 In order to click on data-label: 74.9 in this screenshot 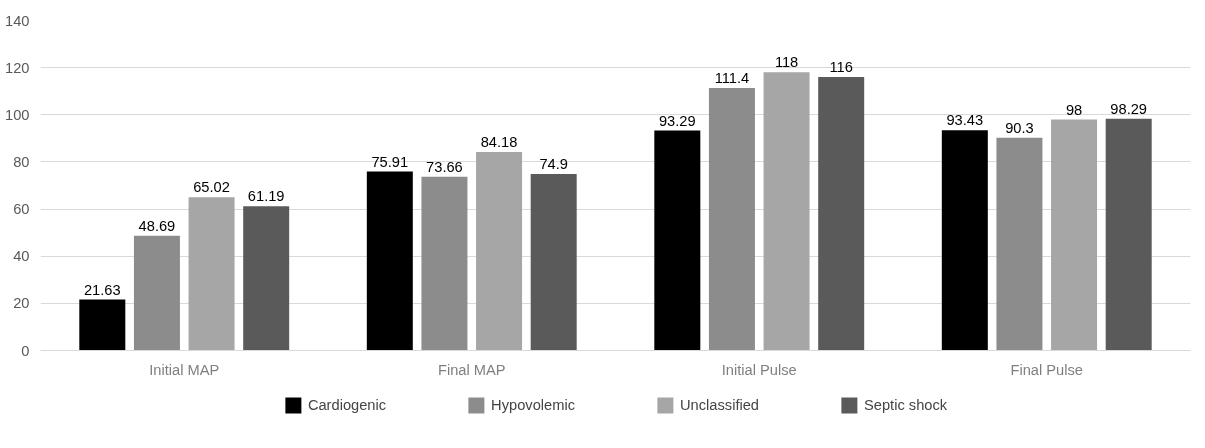, I will do `click(553, 163)`.